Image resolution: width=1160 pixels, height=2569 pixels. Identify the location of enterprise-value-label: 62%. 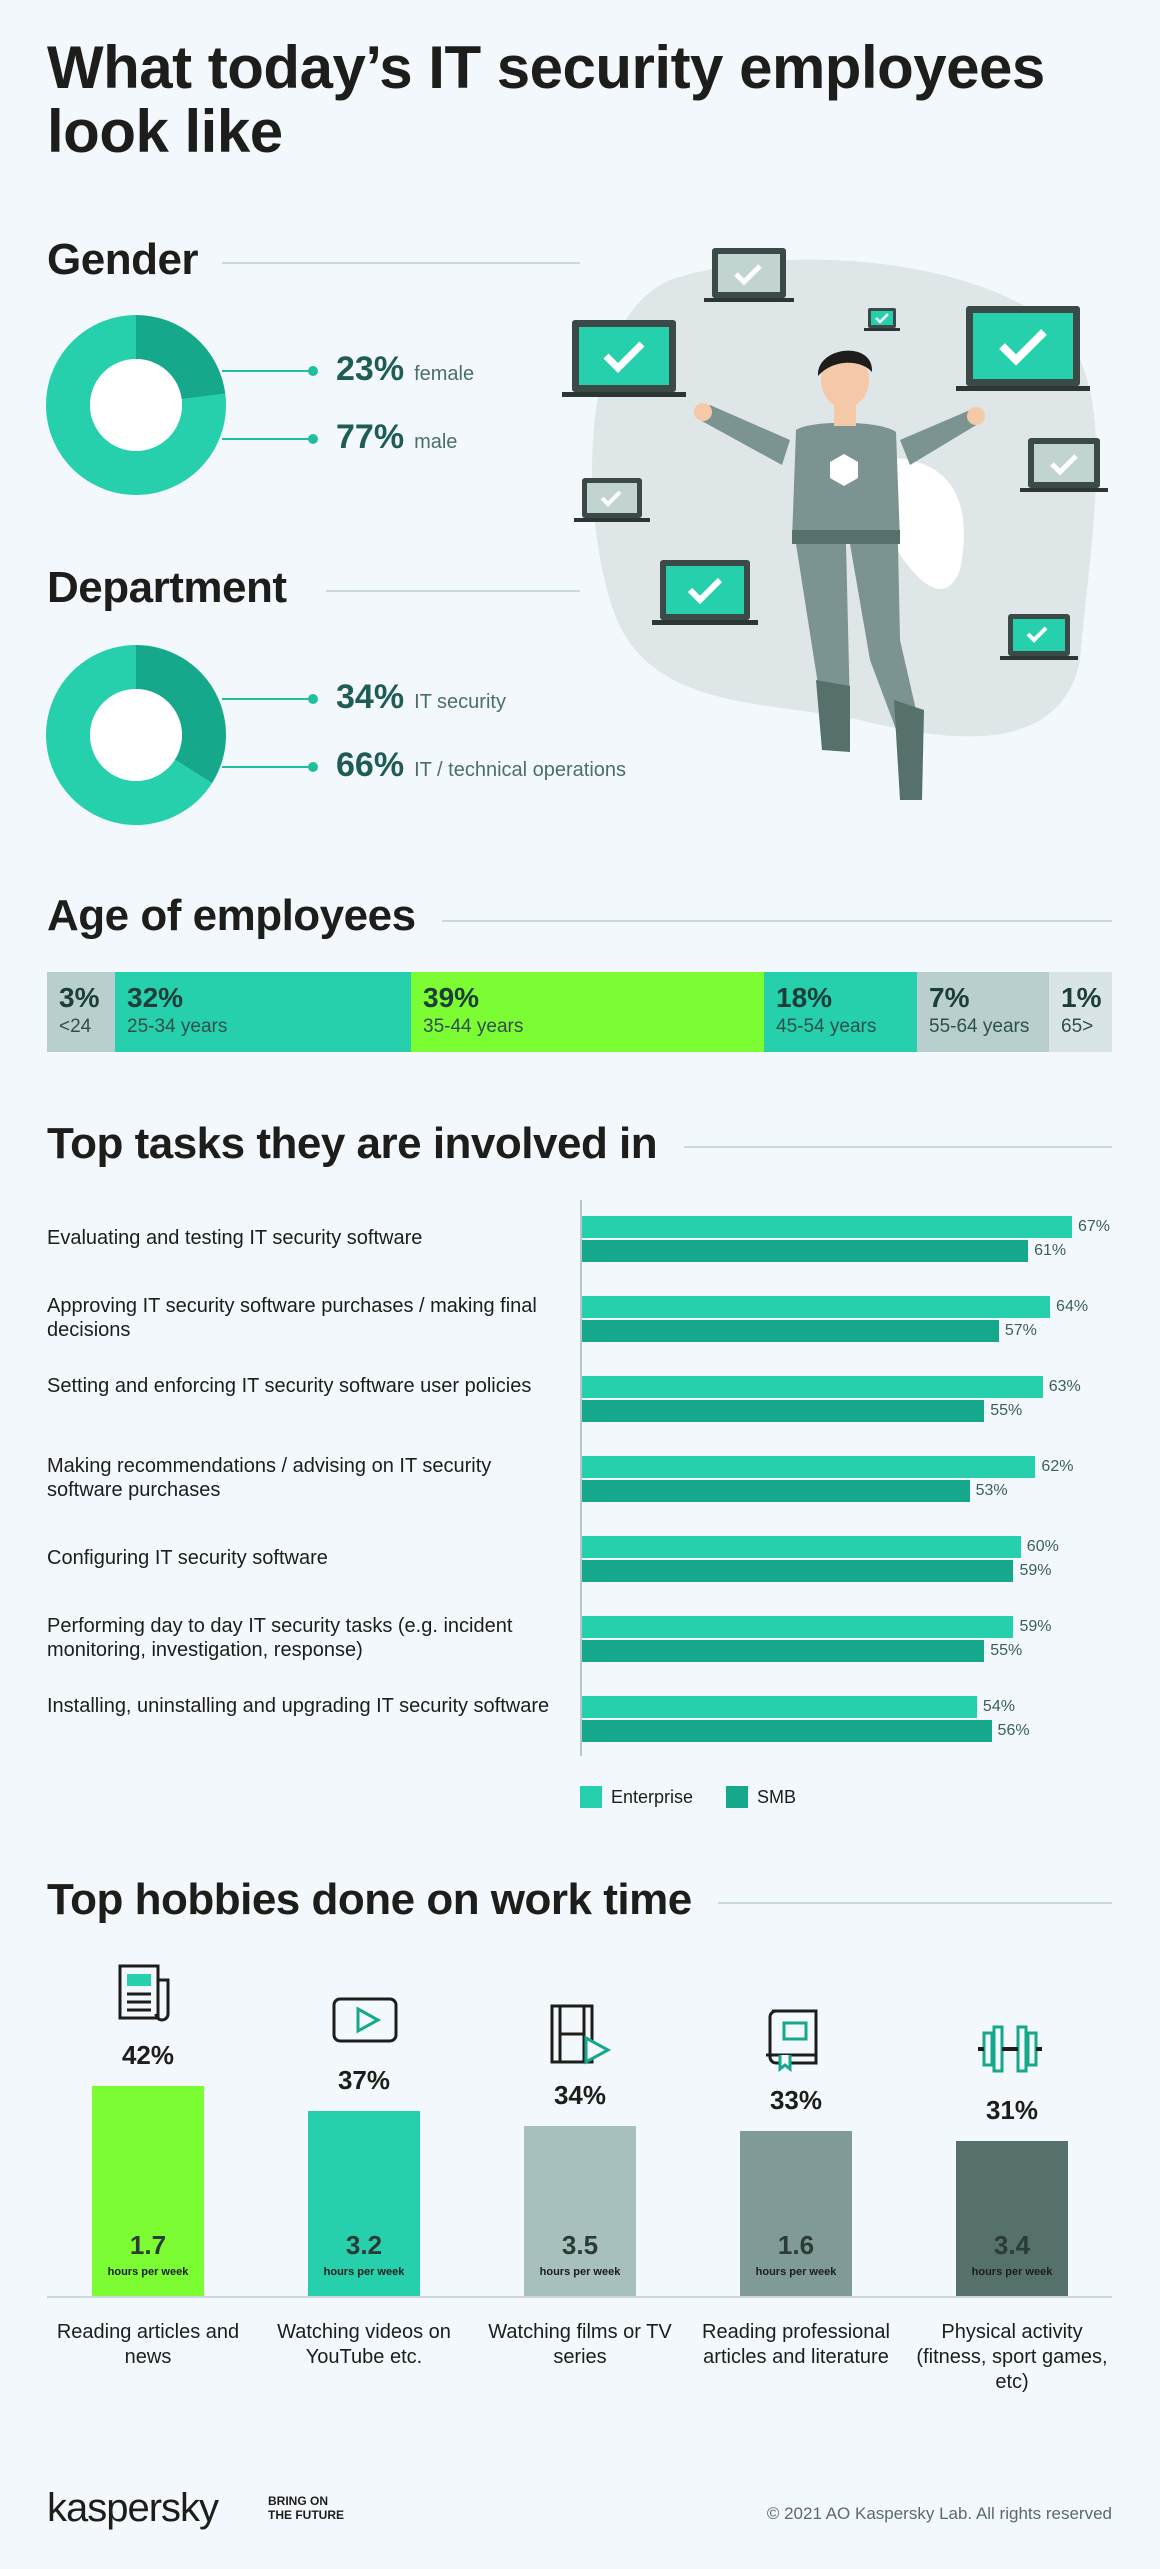
(1057, 1466).